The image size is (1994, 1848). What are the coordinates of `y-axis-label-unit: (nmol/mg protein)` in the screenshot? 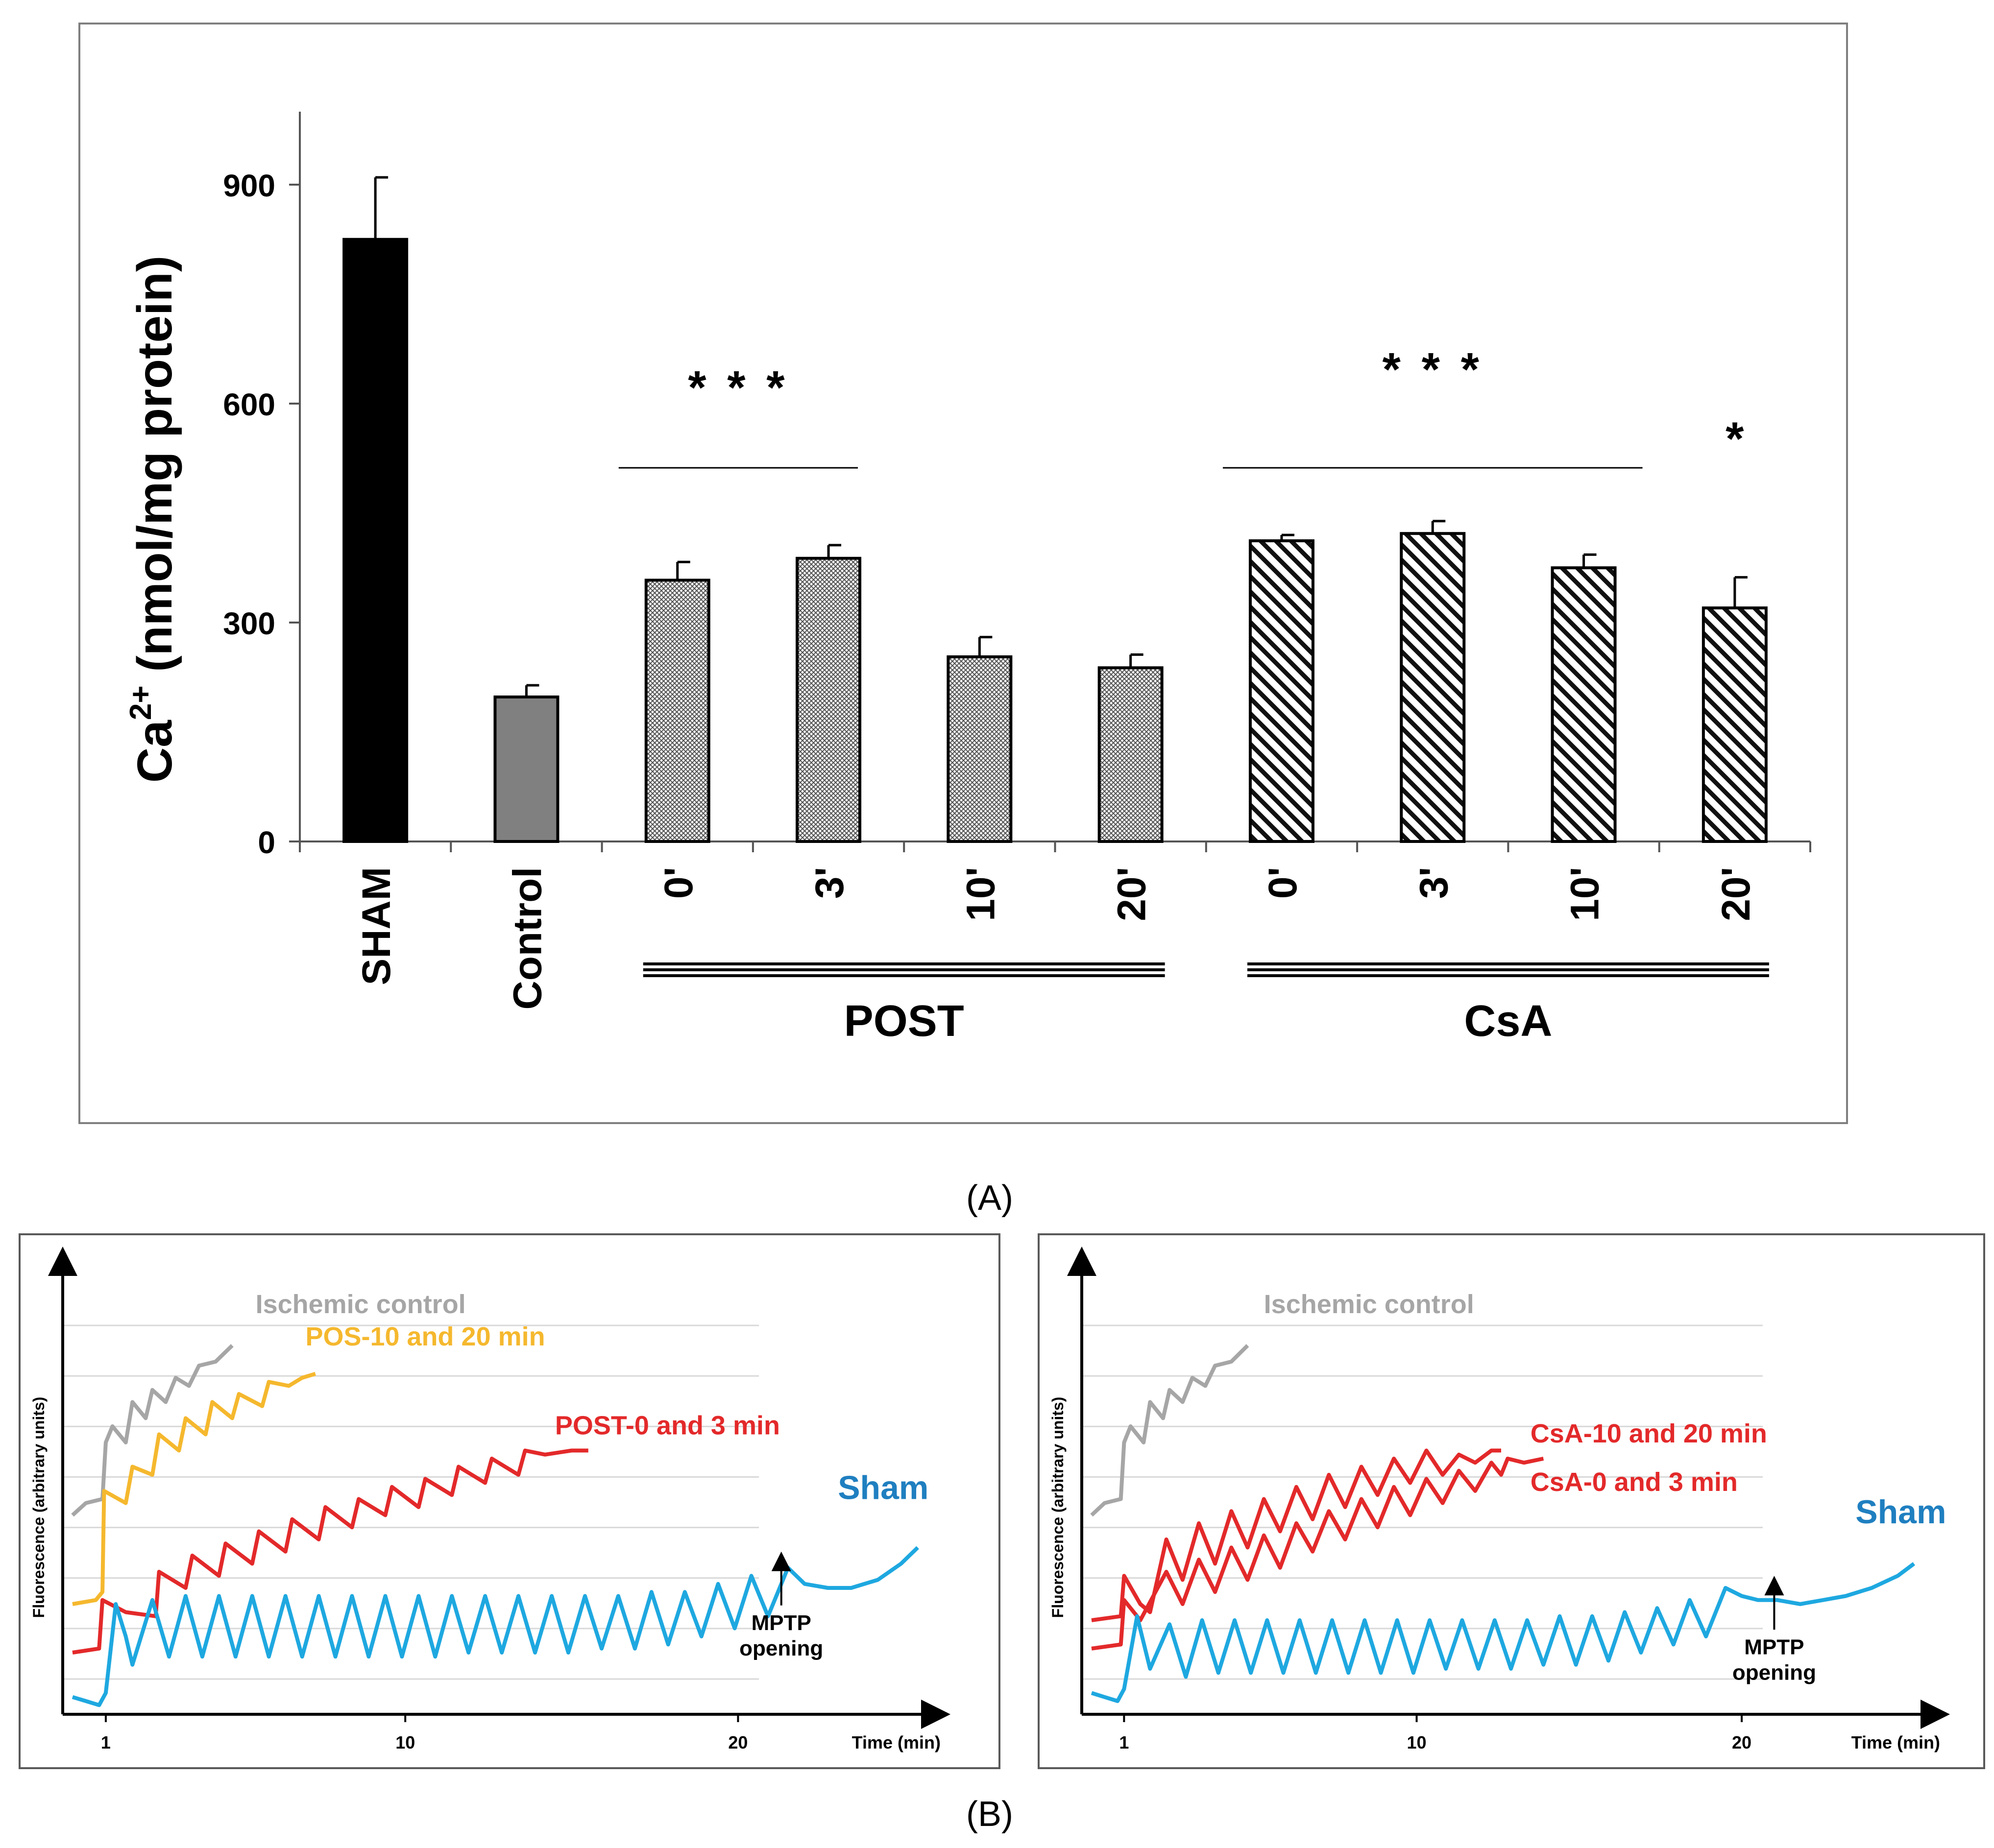 It's located at (154, 471).